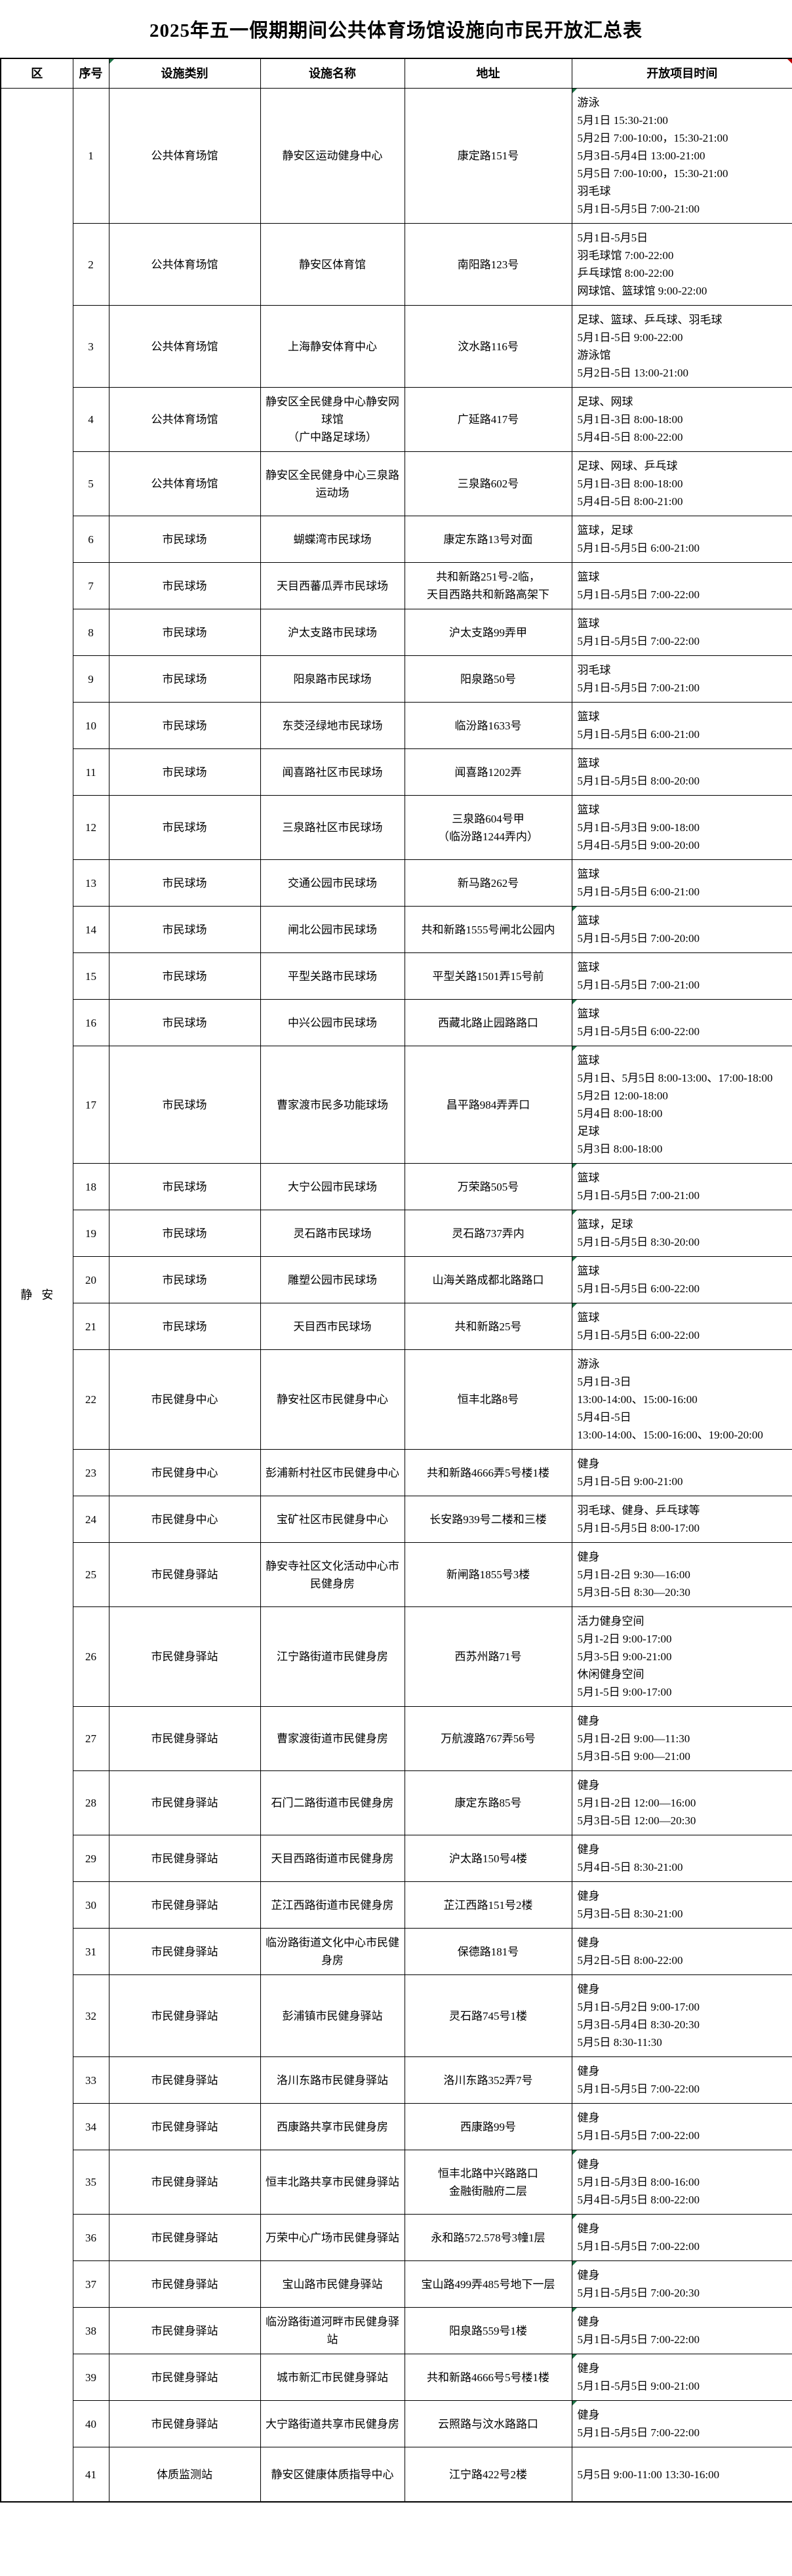 The height and width of the screenshot is (2576, 792). Describe the element at coordinates (682, 2423) in the screenshot. I see `open-schedule-cell: 健身 5月1日-5月5日 7:00-22:00` at that location.